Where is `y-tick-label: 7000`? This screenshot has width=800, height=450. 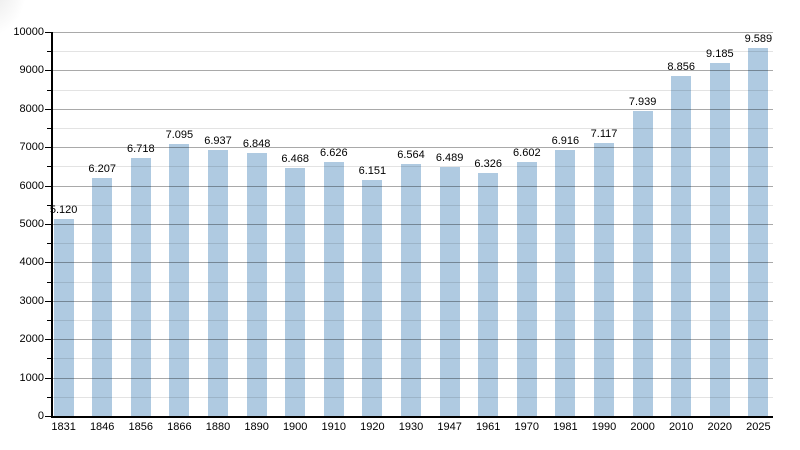
y-tick-label: 7000 is located at coordinates (31, 147).